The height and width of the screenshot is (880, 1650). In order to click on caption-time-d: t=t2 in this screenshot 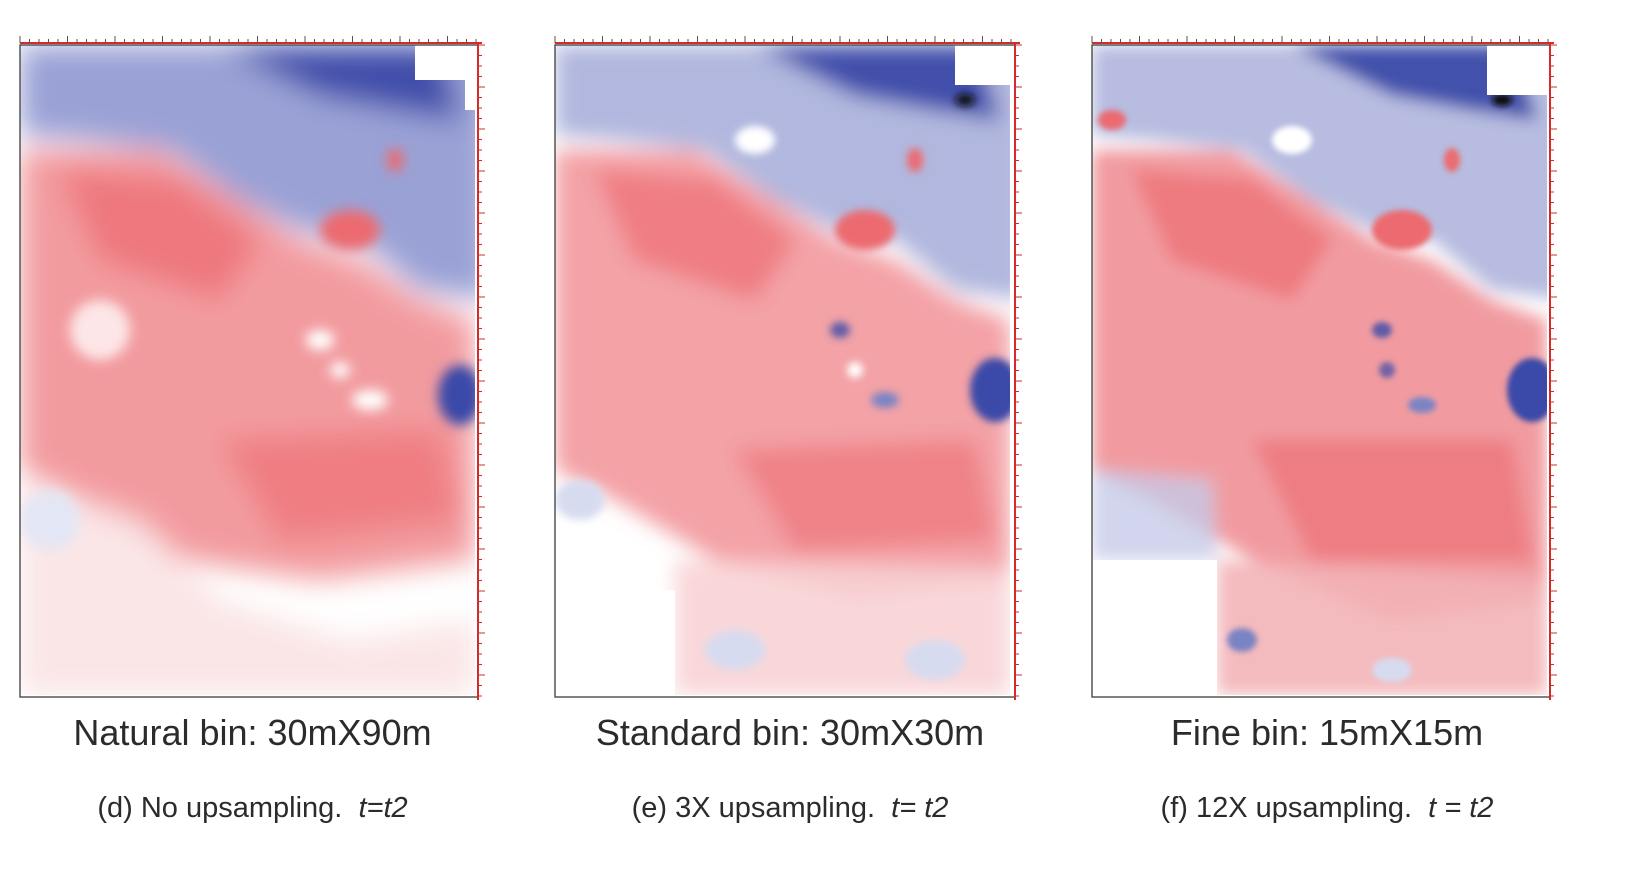, I will do `click(383, 808)`.